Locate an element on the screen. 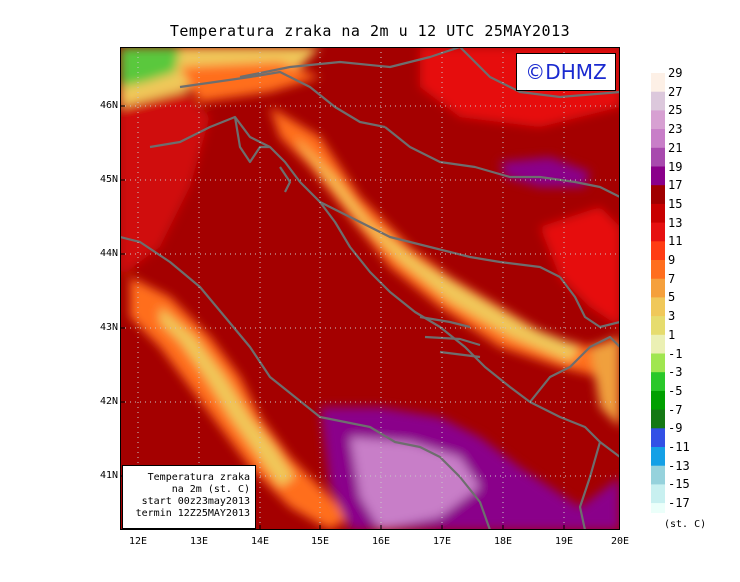 The width and height of the screenshot is (740, 582). lon-label-18e: 18E is located at coordinates (503, 541).